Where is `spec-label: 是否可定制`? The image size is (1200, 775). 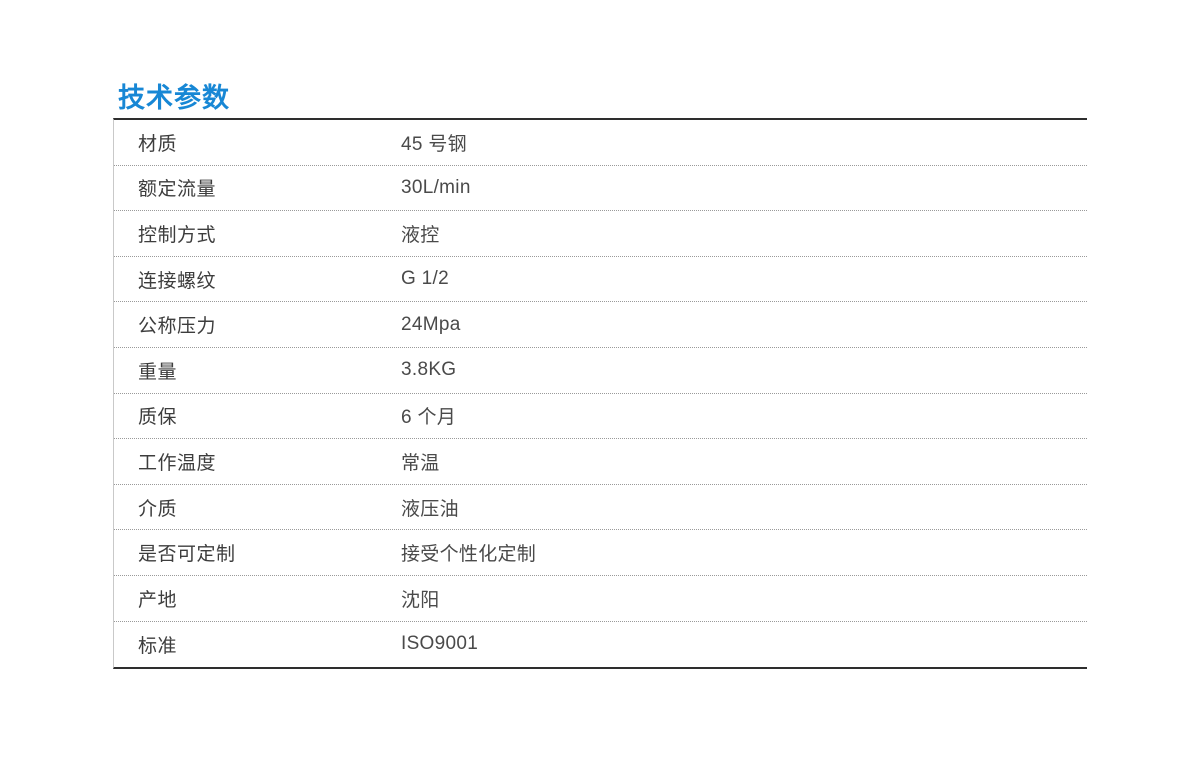 spec-label: 是否可定制 is located at coordinates (187, 555).